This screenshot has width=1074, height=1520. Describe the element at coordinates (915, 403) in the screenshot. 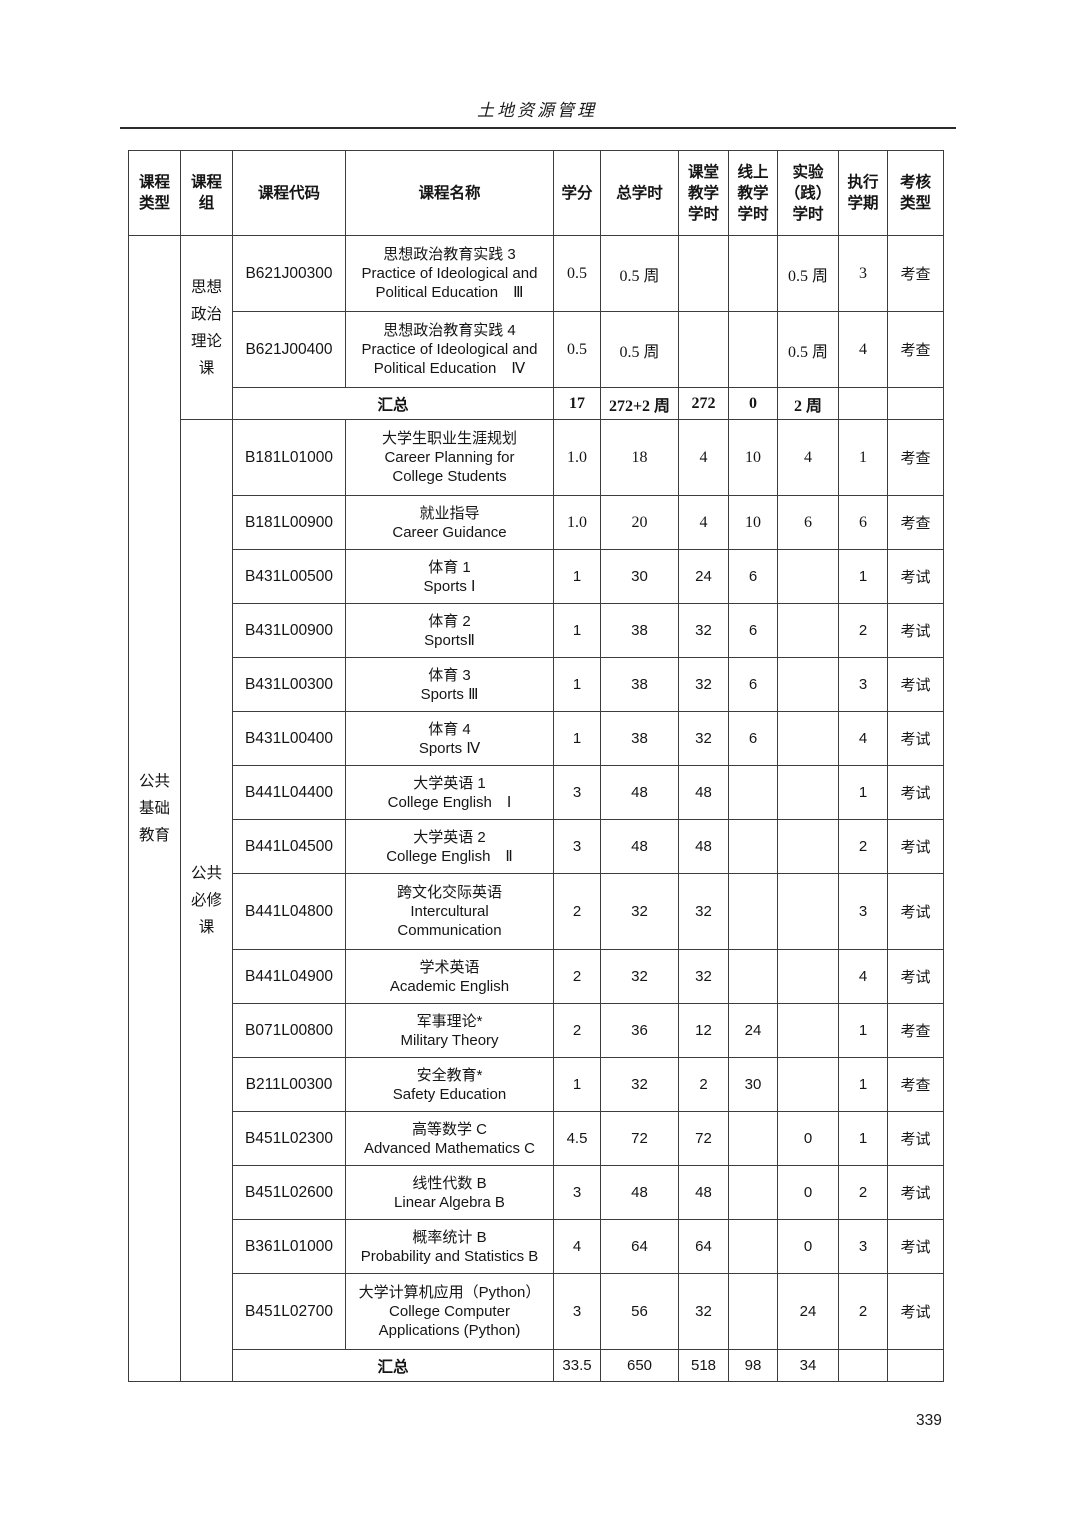

I see `assessment-cell` at that location.